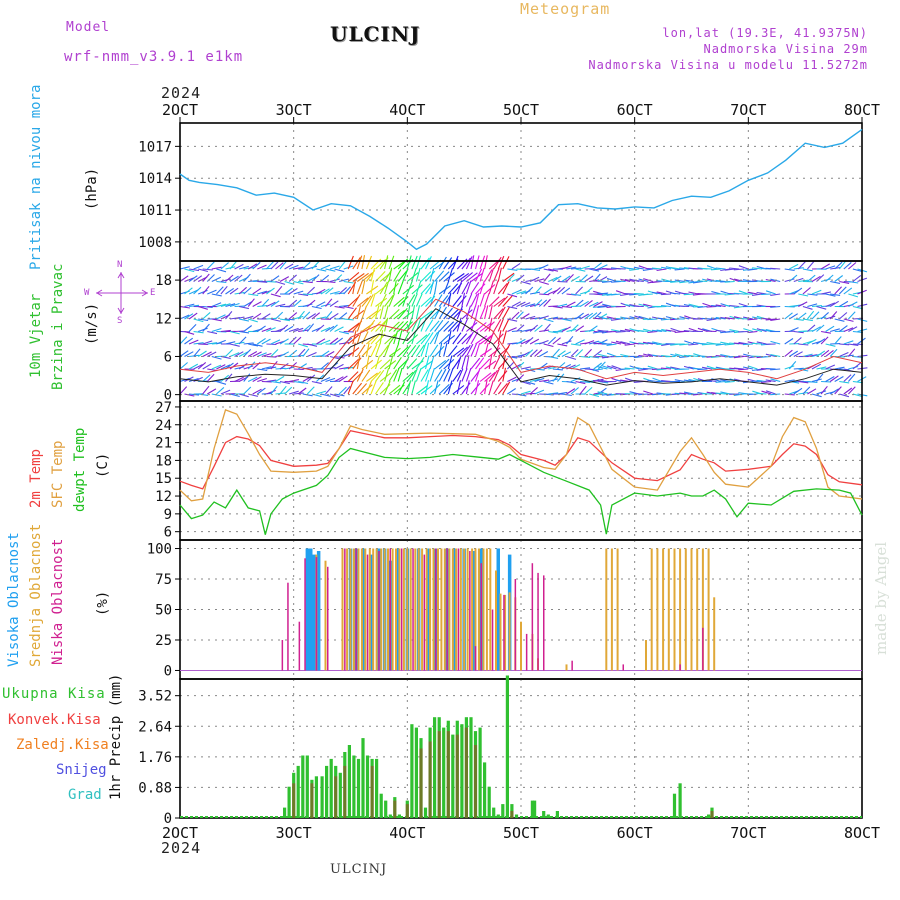  I want to click on y-tick-label: 1008, so click(155, 243).